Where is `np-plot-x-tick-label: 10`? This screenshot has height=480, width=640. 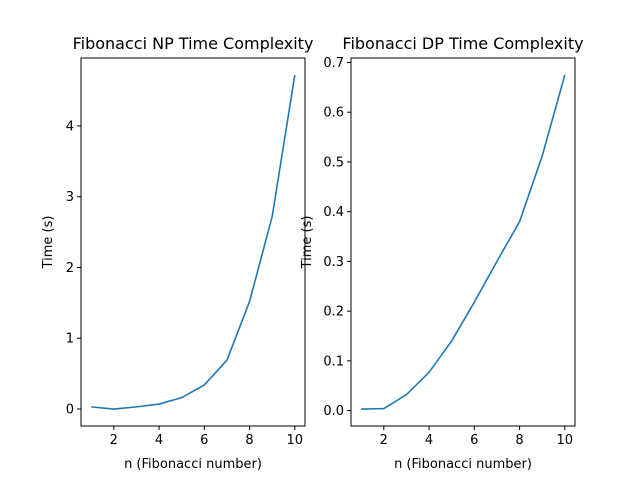 np-plot-x-tick-label: 10 is located at coordinates (295, 440).